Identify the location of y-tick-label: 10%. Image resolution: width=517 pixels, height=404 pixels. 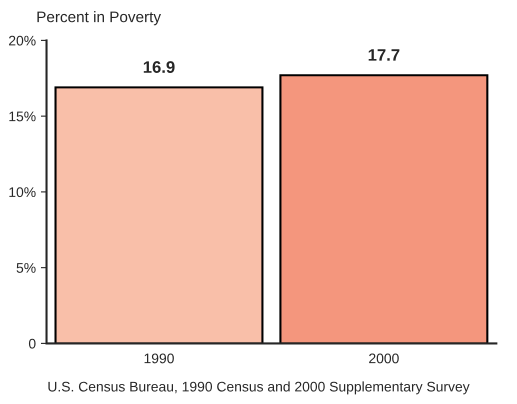
(22, 192).